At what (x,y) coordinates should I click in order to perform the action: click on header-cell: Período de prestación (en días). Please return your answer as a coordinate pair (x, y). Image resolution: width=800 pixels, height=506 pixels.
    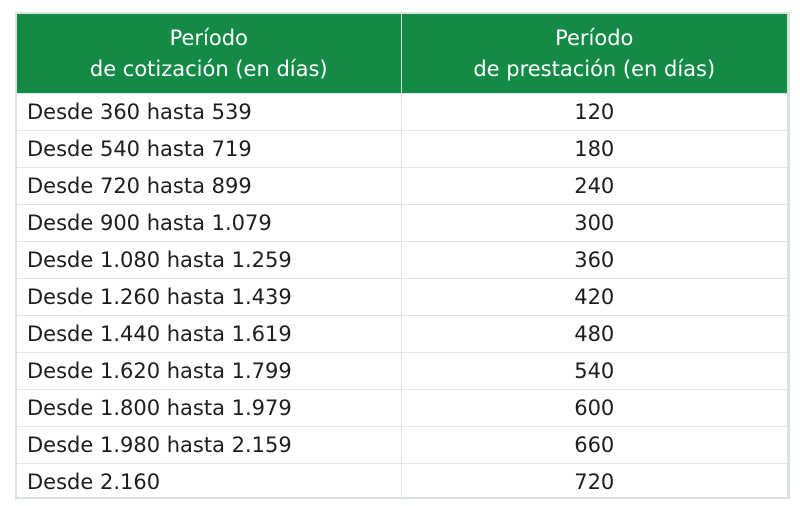
    Looking at the image, I should click on (594, 54).